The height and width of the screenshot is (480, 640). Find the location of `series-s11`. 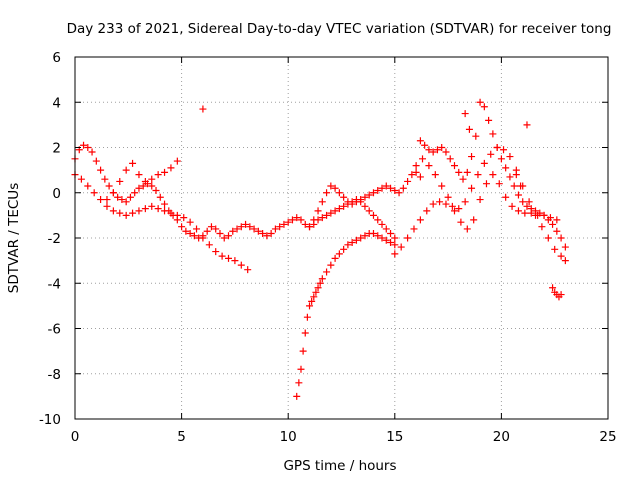

series-s11 is located at coordinates (557, 292).